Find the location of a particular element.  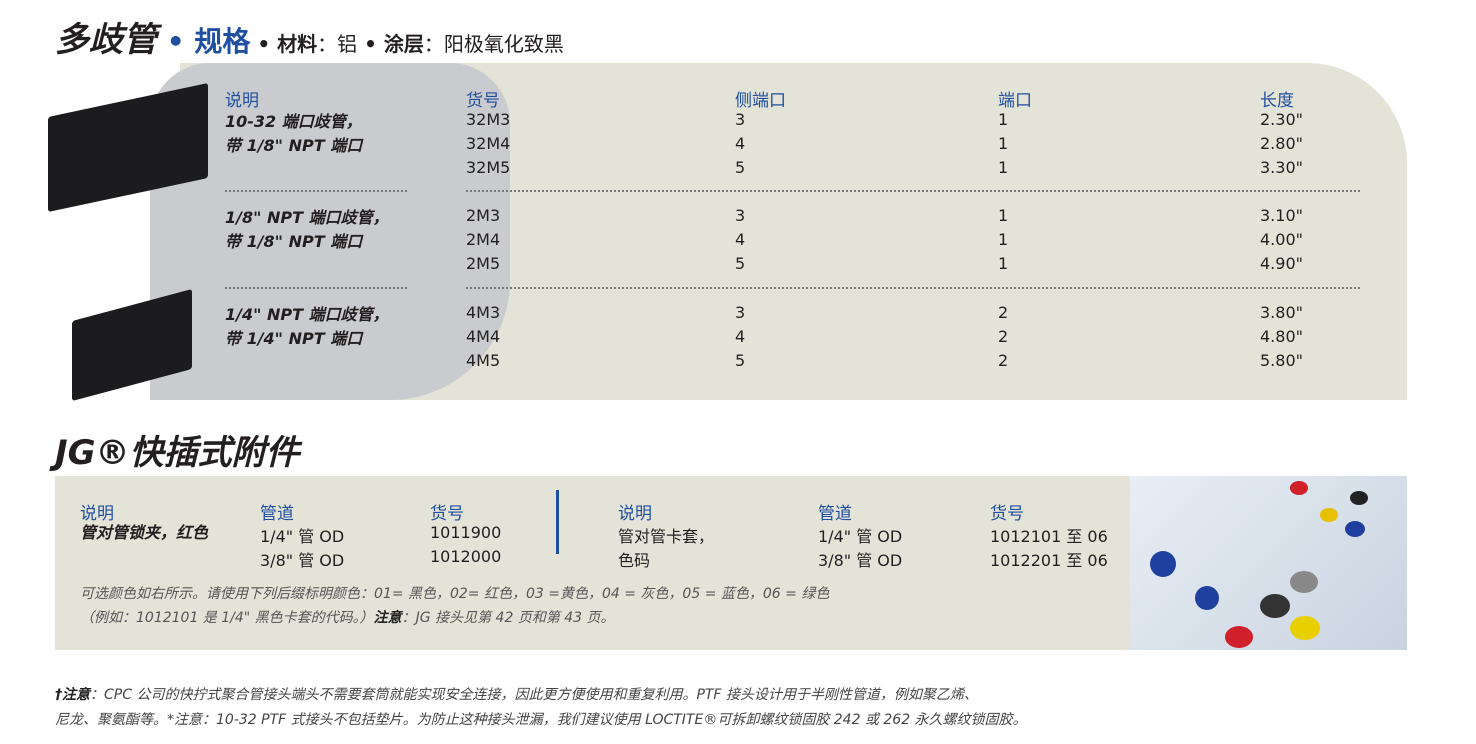

part-number-cell: 2M3 is located at coordinates (483, 215).